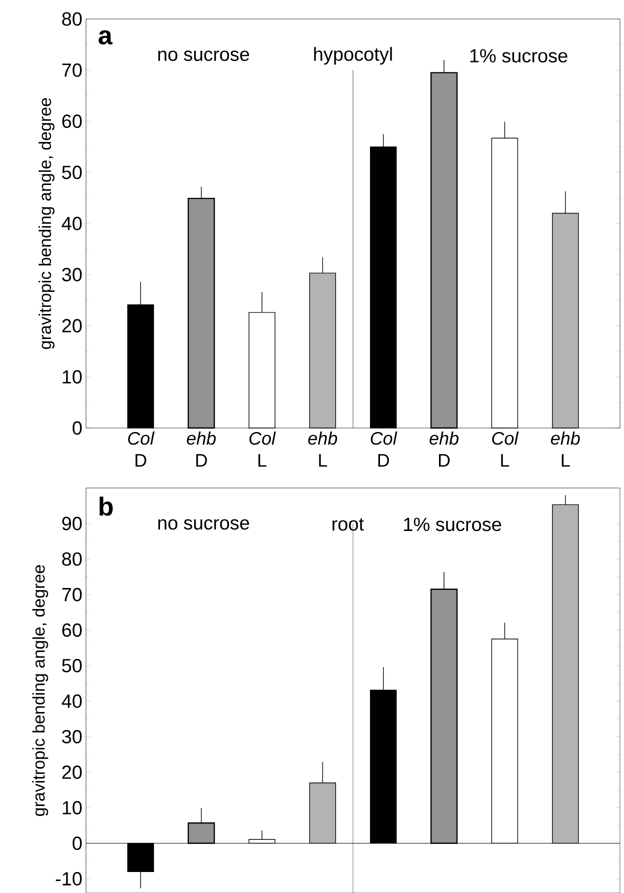 The image size is (624, 893). What do you see at coordinates (106, 506) in the screenshot?
I see `annotation: b` at bounding box center [106, 506].